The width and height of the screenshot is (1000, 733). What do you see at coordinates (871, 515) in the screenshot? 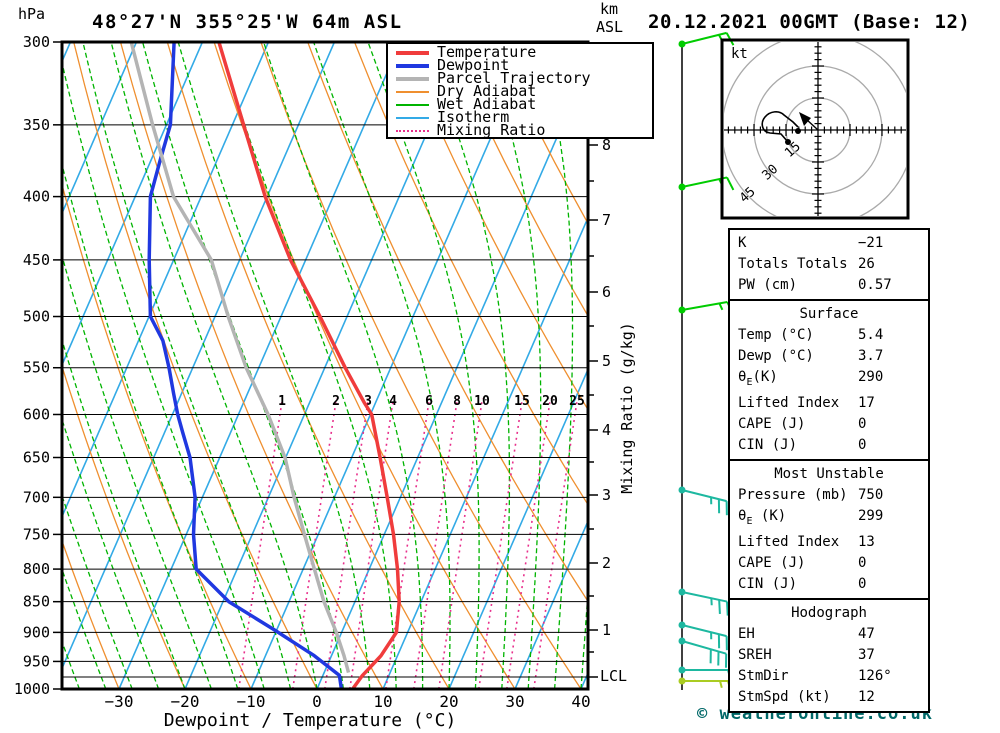
I see `stat-value: 299` at bounding box center [871, 515].